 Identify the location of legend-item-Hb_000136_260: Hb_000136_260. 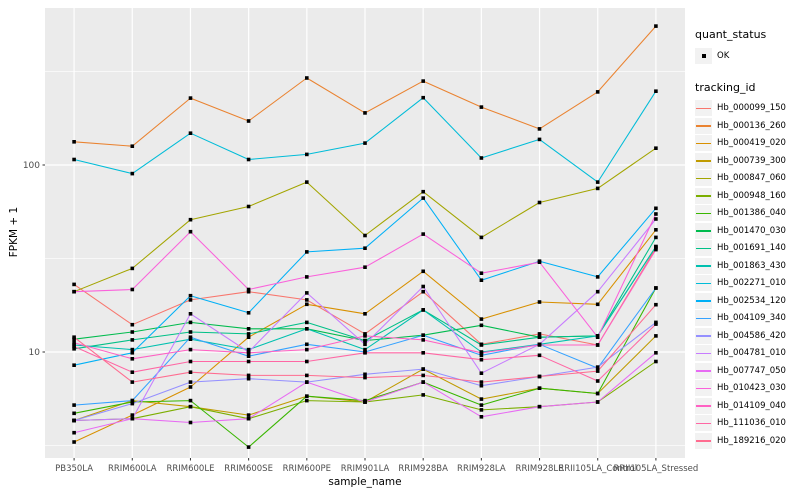
(747, 126).